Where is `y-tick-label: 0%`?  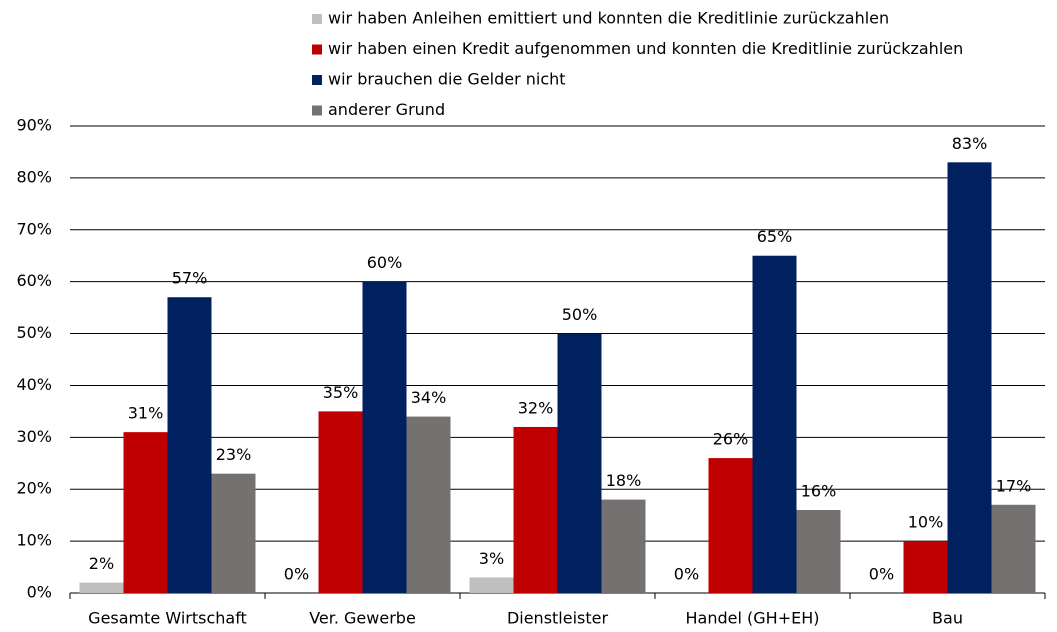 y-tick-label: 0% is located at coordinates (39, 592).